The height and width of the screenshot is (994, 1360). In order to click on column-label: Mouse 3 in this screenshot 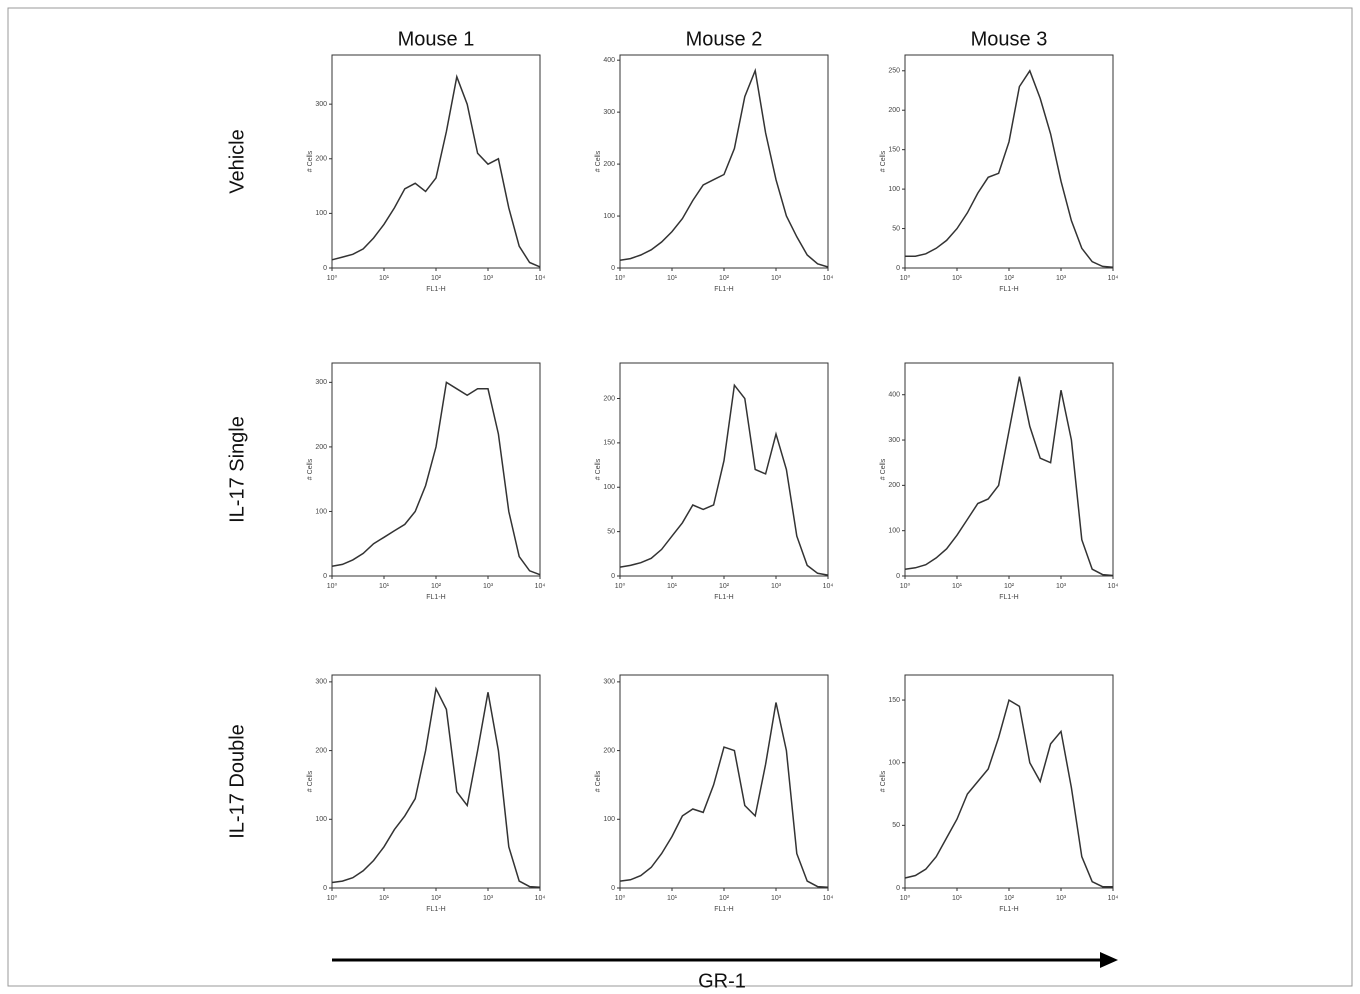, I will do `click(1009, 39)`.